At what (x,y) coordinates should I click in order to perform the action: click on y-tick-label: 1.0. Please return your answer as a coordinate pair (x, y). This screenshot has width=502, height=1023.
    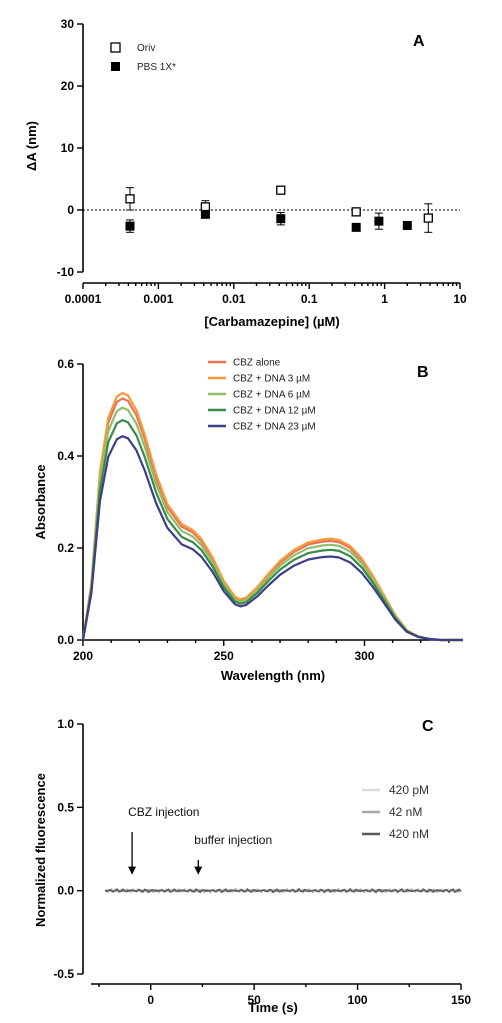
    Looking at the image, I should click on (65, 724).